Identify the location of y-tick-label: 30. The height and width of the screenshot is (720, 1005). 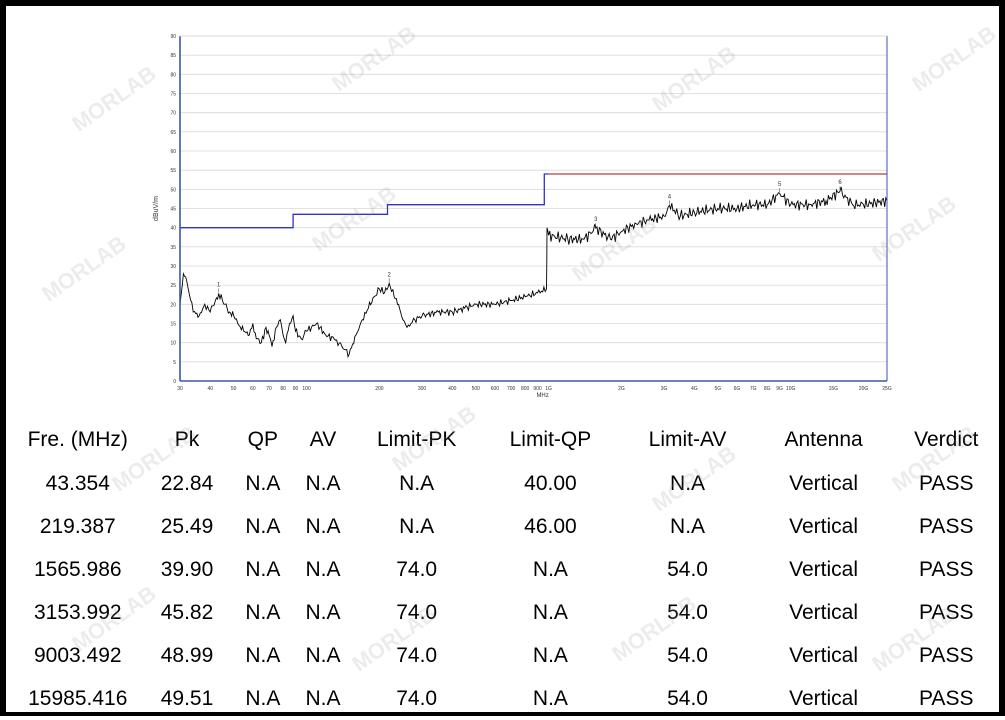
(173, 267).